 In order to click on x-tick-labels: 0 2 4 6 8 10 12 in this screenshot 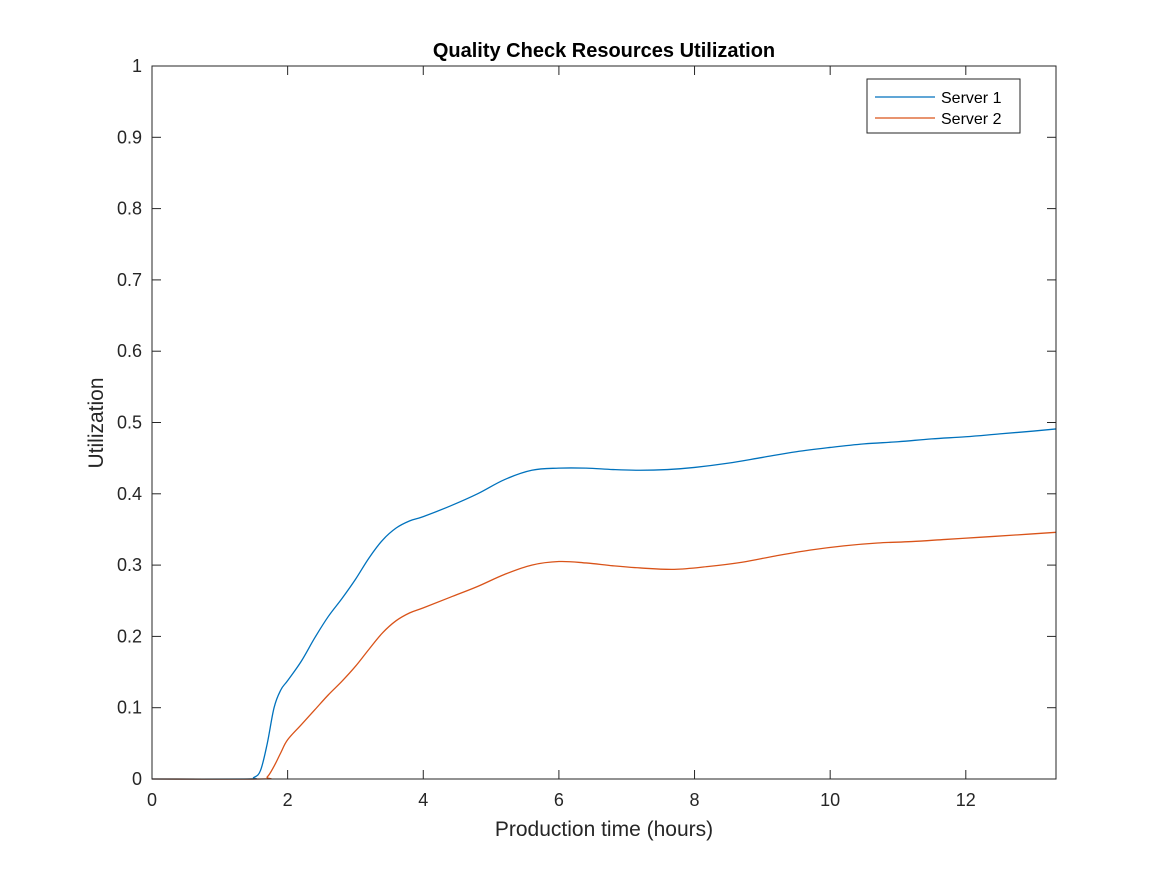, I will do `click(561, 800)`.